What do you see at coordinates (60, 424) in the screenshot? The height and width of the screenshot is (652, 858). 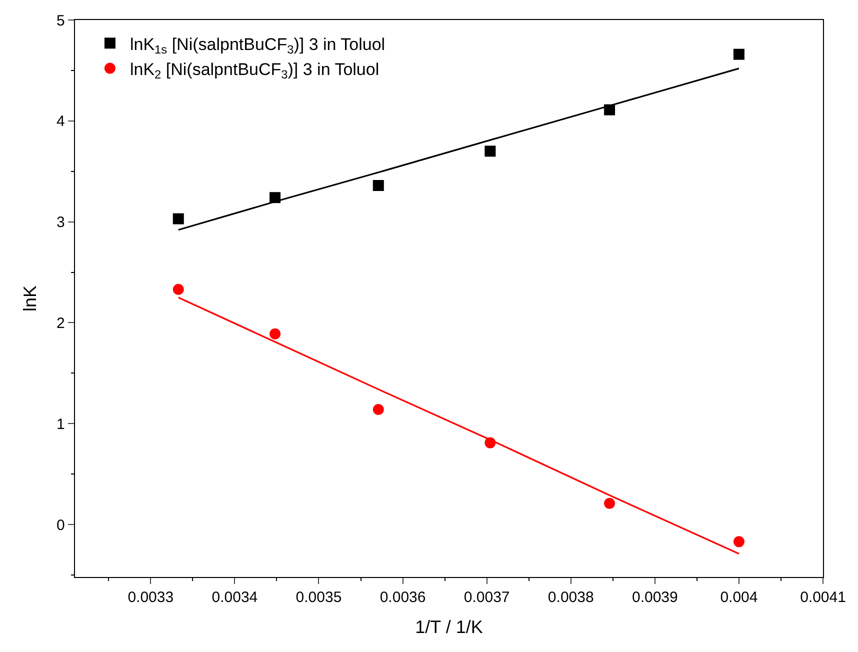 I see `y-tick-label: 1` at bounding box center [60, 424].